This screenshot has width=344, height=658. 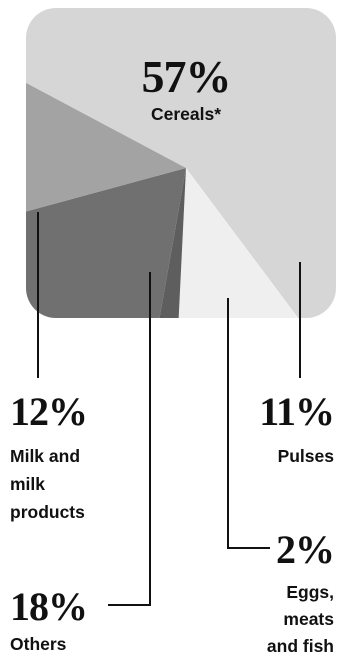 What do you see at coordinates (38, 644) in the screenshot?
I see `others-category-label: Others` at bounding box center [38, 644].